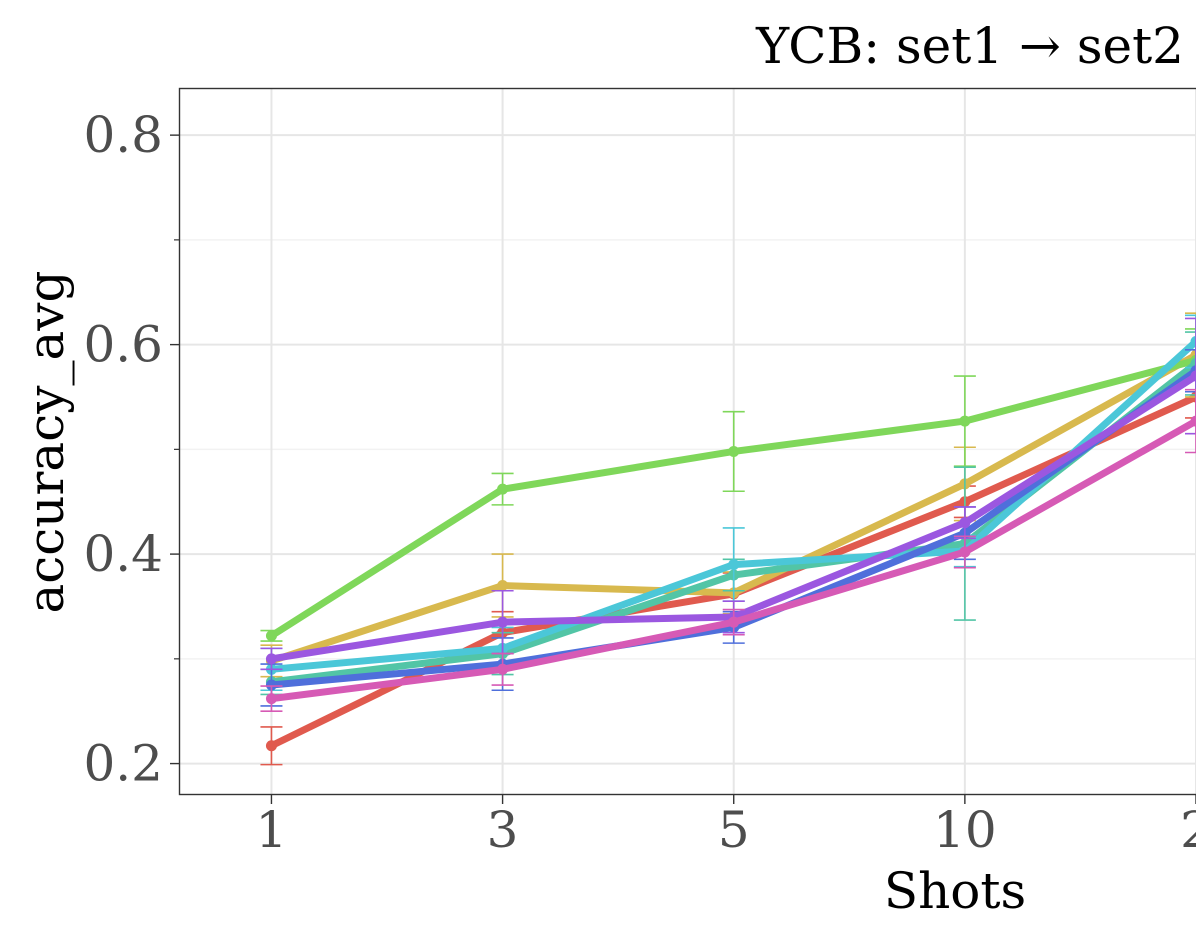 This screenshot has width=1196, height=948. Describe the element at coordinates (123, 345) in the screenshot. I see `y-tick-label: 0.6` at that location.